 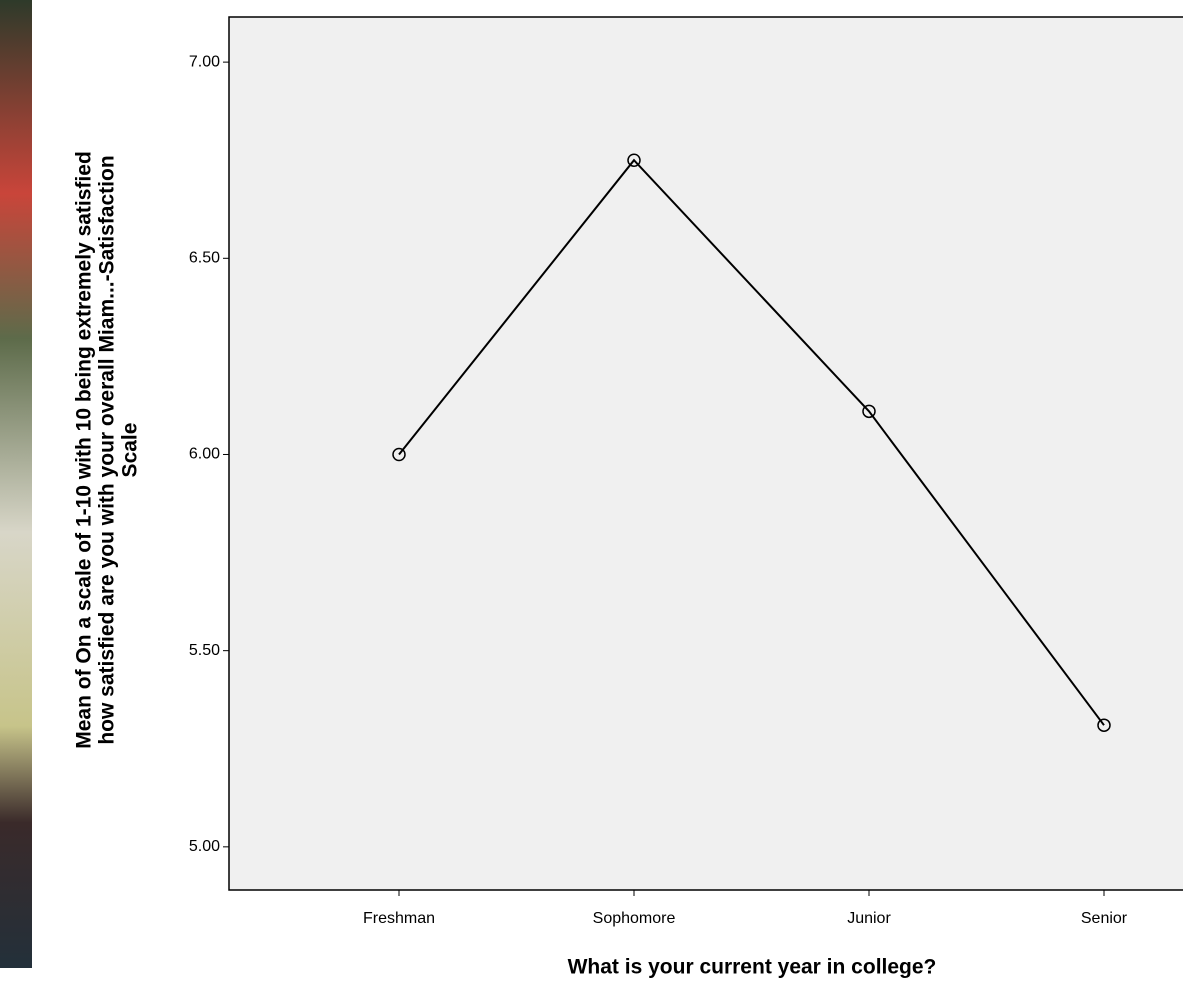 I want to click on y-axis-title-line: Scale, so click(x=130, y=450).